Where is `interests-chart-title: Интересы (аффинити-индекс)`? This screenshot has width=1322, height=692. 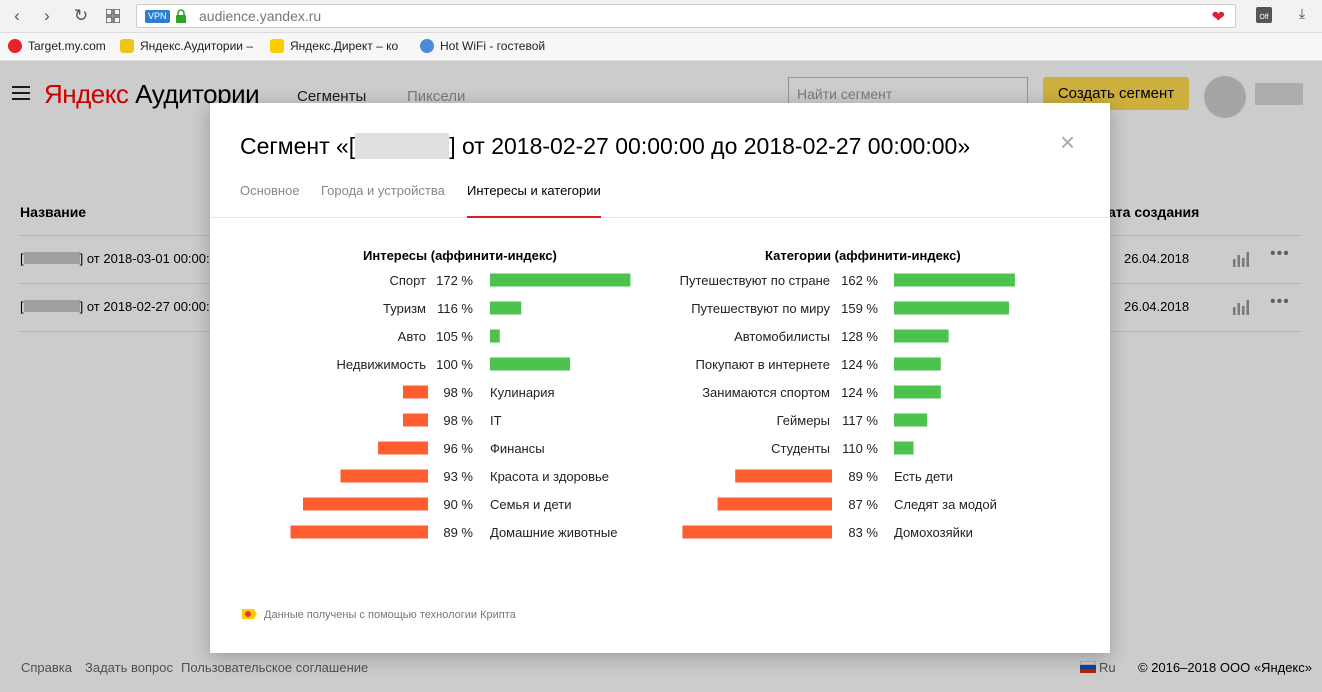
interests-chart-title: Интересы (аффинити-индекс) is located at coordinates (460, 255).